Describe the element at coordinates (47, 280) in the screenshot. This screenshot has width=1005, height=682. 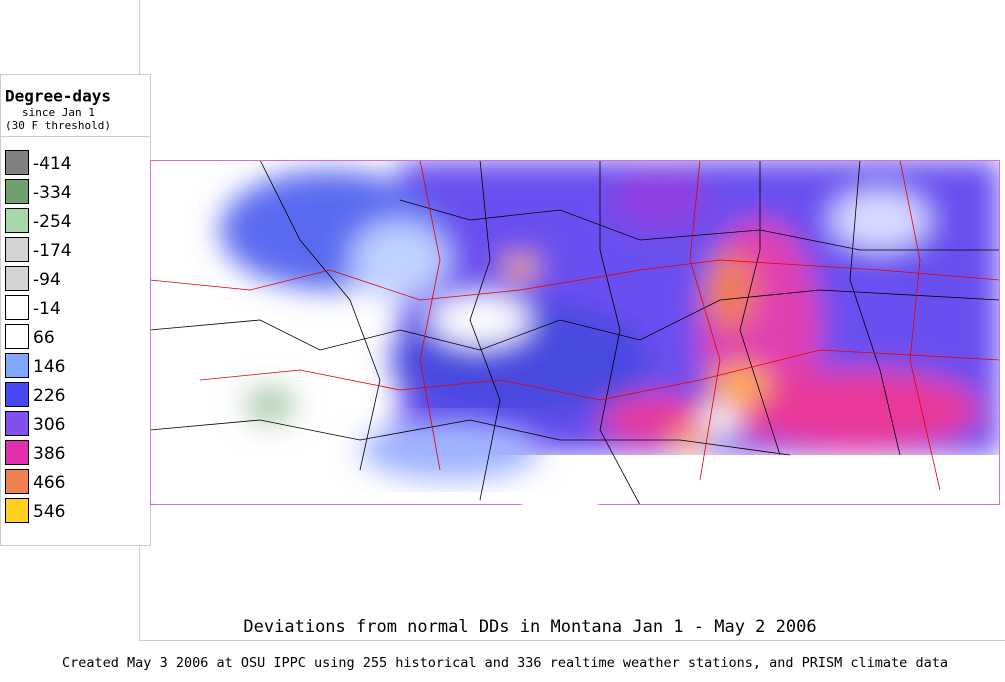
I see `legend-label: -94` at that location.